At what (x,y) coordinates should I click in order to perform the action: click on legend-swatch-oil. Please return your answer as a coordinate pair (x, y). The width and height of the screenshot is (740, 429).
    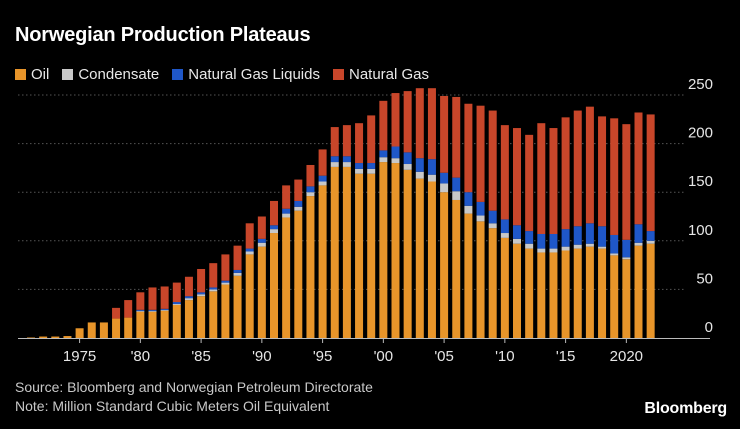
    Looking at the image, I should click on (20, 74).